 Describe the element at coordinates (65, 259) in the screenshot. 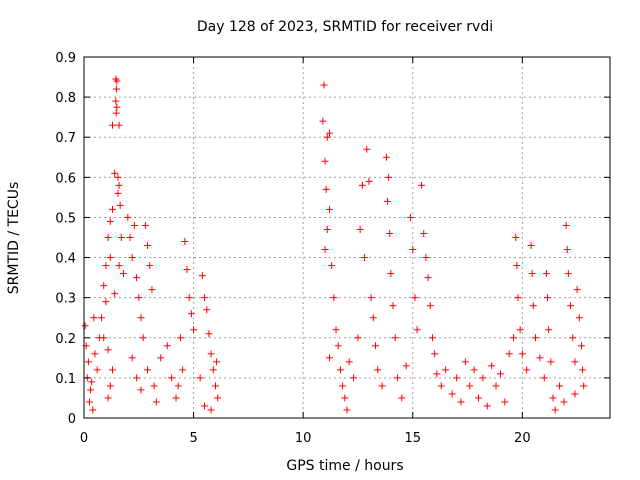

I see `y-tick-label: 0.4` at that location.